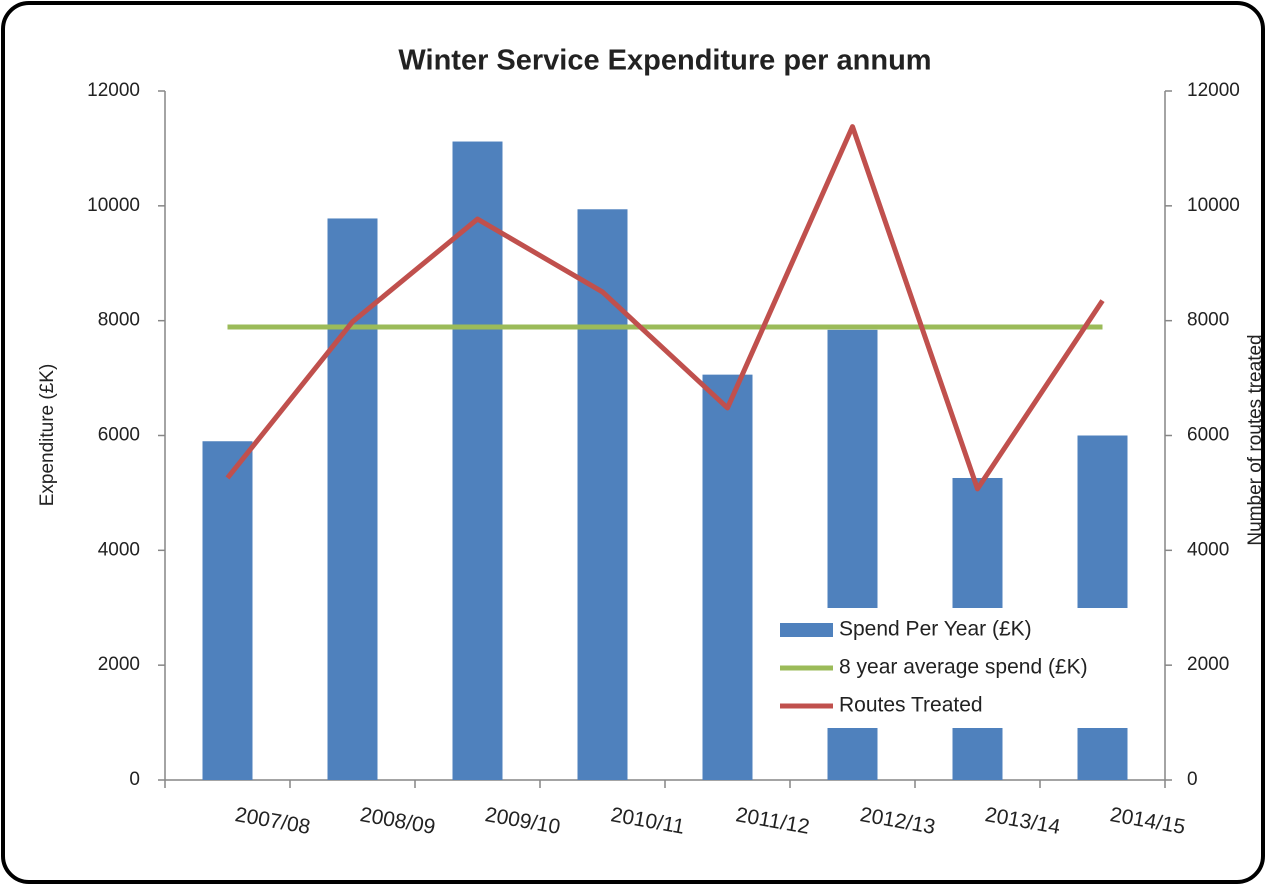 The width and height of the screenshot is (1266, 885). What do you see at coordinates (1192, 779) in the screenshot?
I see `y2-tick-label: 0` at bounding box center [1192, 779].